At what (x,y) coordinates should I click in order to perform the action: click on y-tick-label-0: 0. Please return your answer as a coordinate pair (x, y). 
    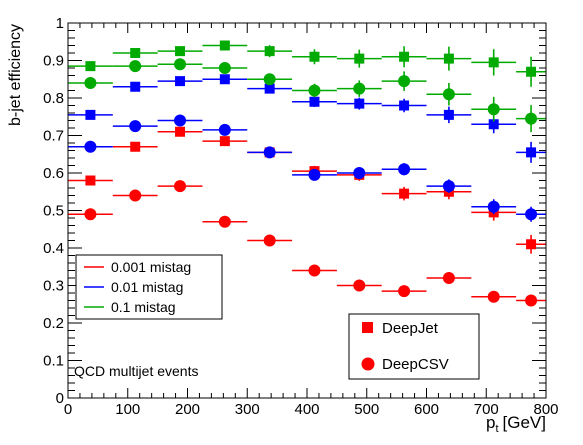
    Looking at the image, I should click on (60, 398).